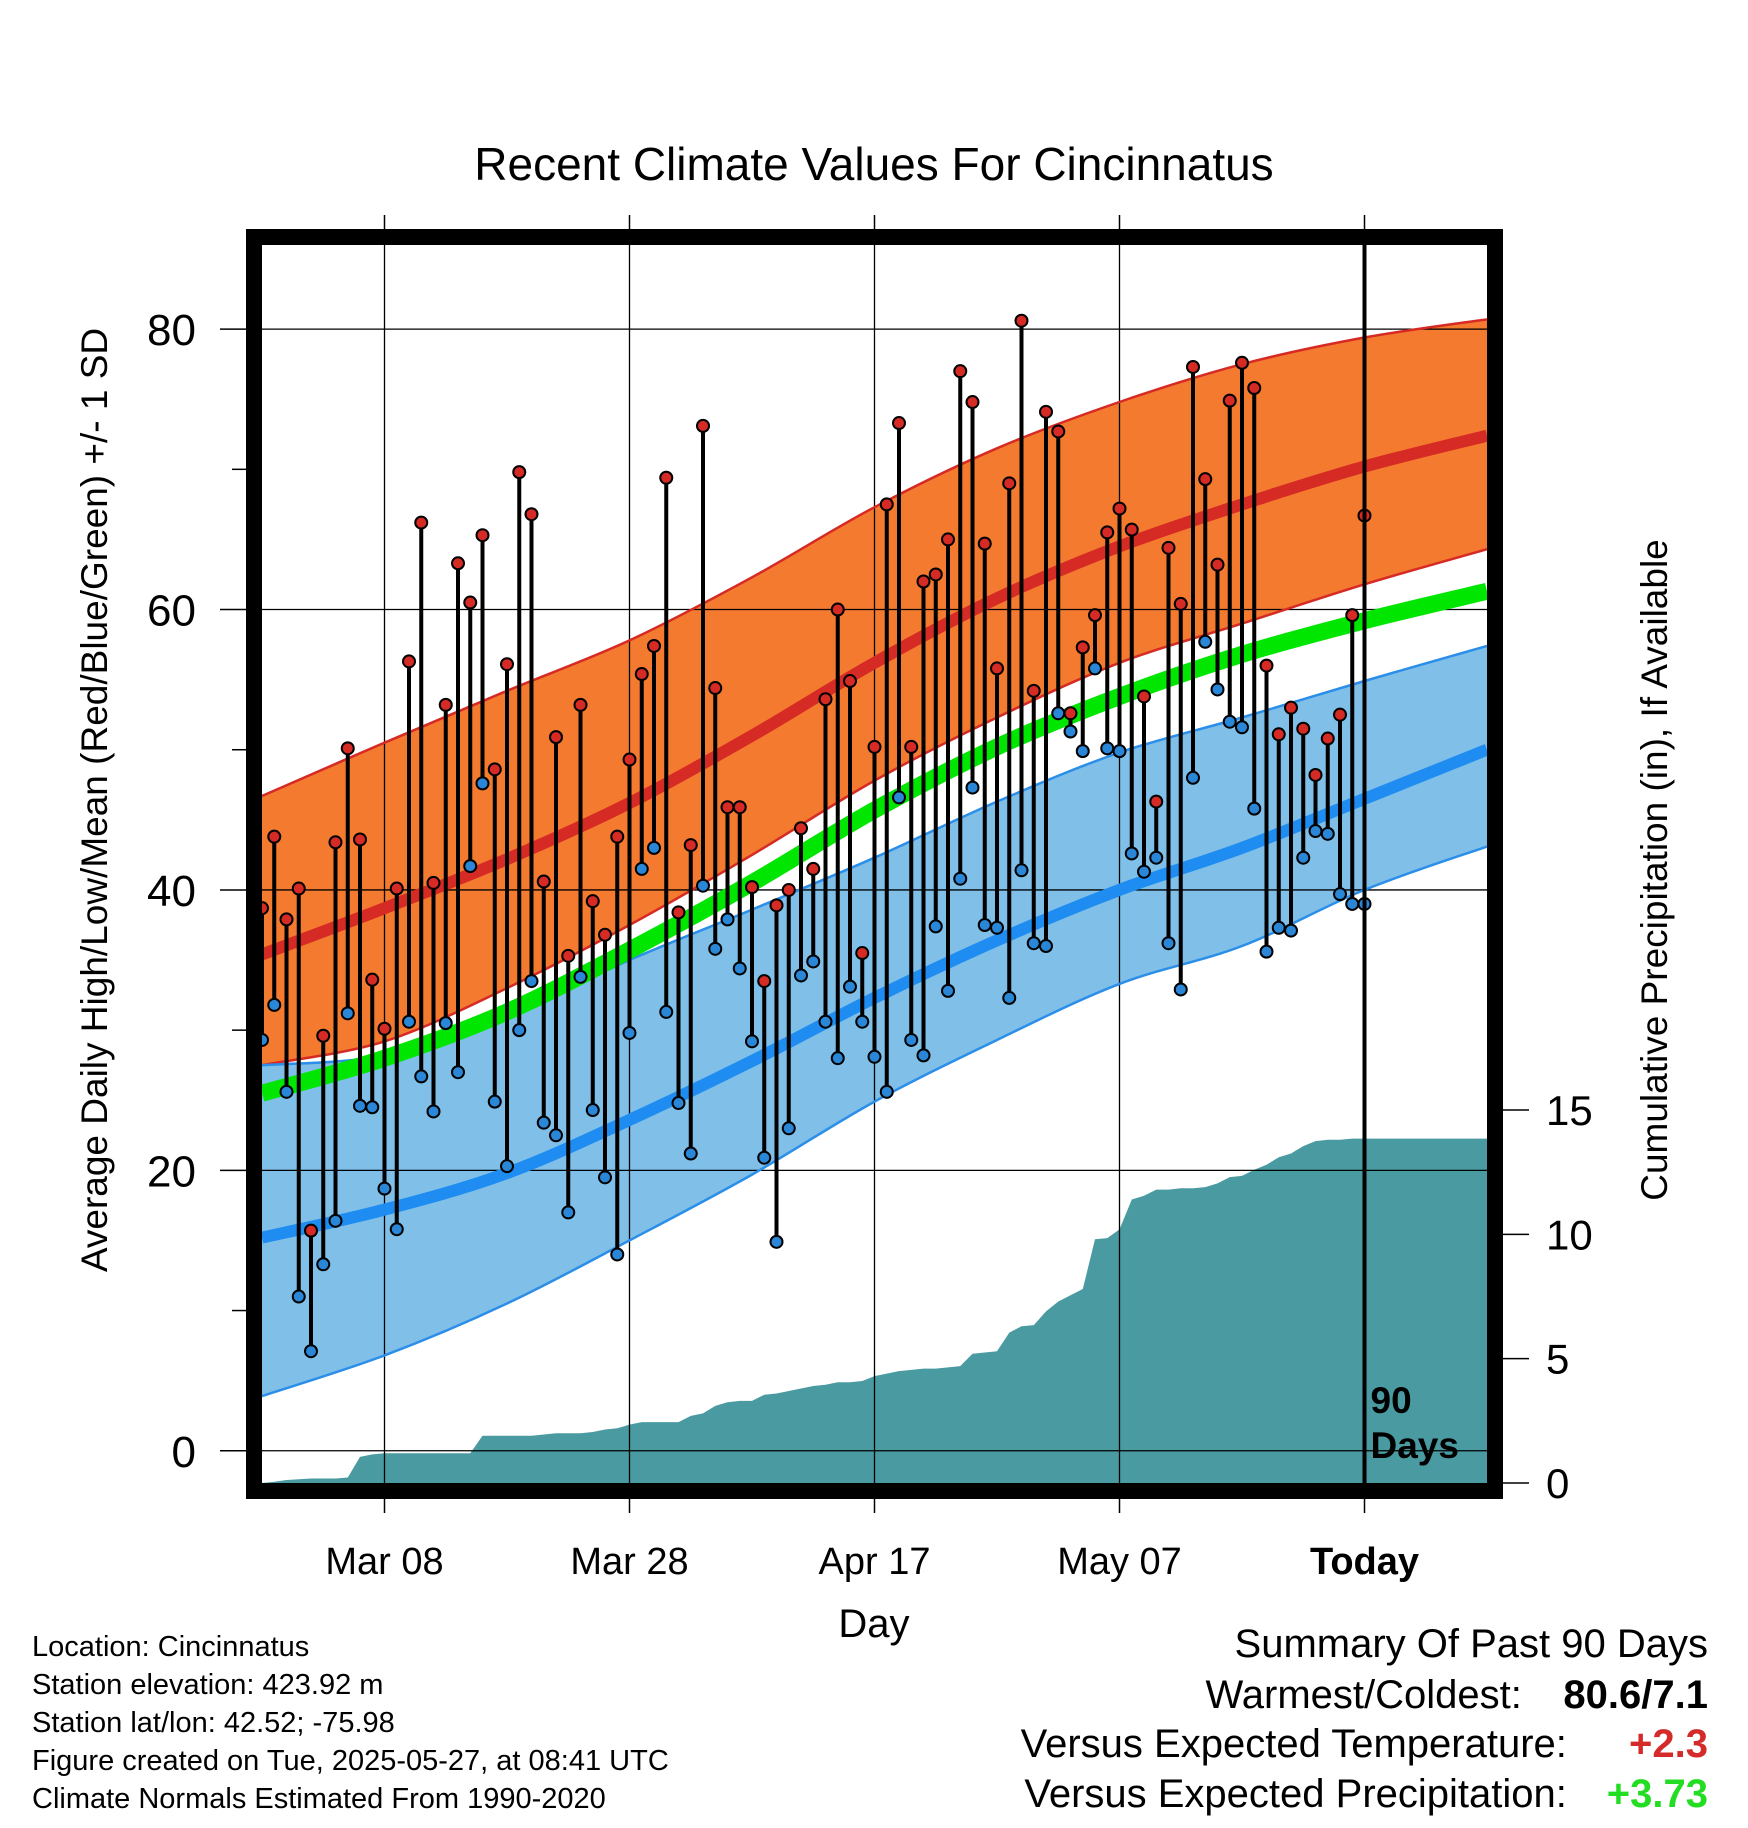 The width and height of the screenshot is (1748, 1828). What do you see at coordinates (1293, 1744) in the screenshot?
I see `temp-label: Versus Expected Temperature:` at bounding box center [1293, 1744].